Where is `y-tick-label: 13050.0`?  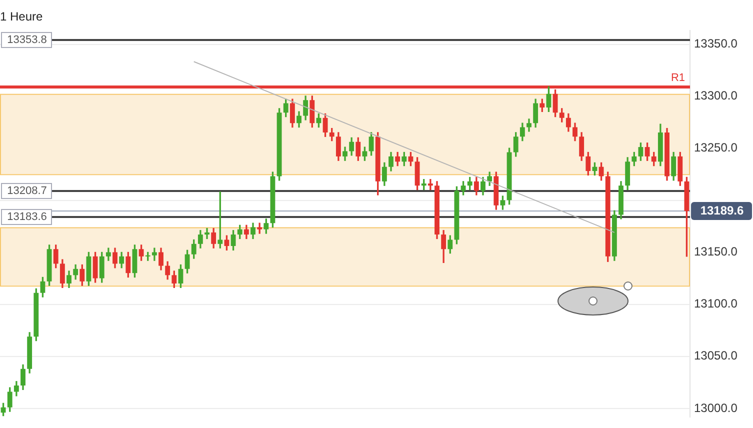 y-tick-label: 13050.0 is located at coordinates (716, 355).